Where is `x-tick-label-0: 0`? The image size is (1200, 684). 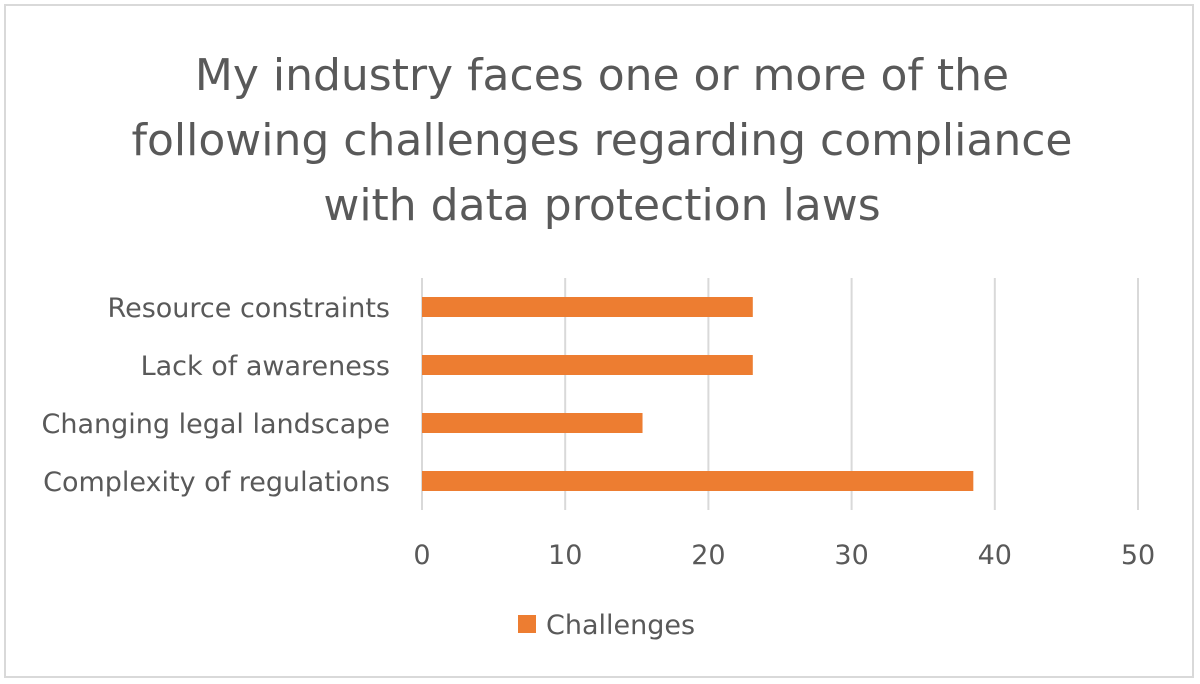
x-tick-label-0: 0 is located at coordinates (421, 555).